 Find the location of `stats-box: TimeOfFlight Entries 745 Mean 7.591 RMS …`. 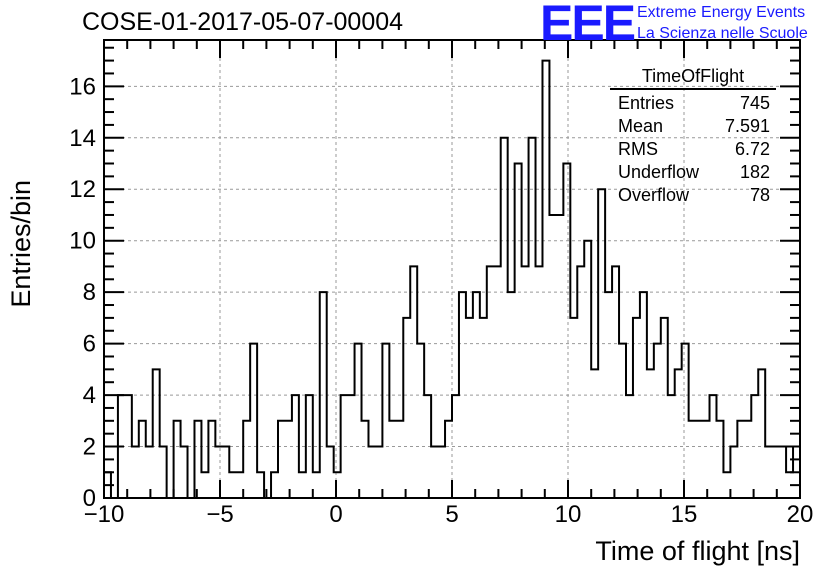

stats-box: TimeOfFlight Entries 745 Mean 7.591 RMS … is located at coordinates (693, 136).